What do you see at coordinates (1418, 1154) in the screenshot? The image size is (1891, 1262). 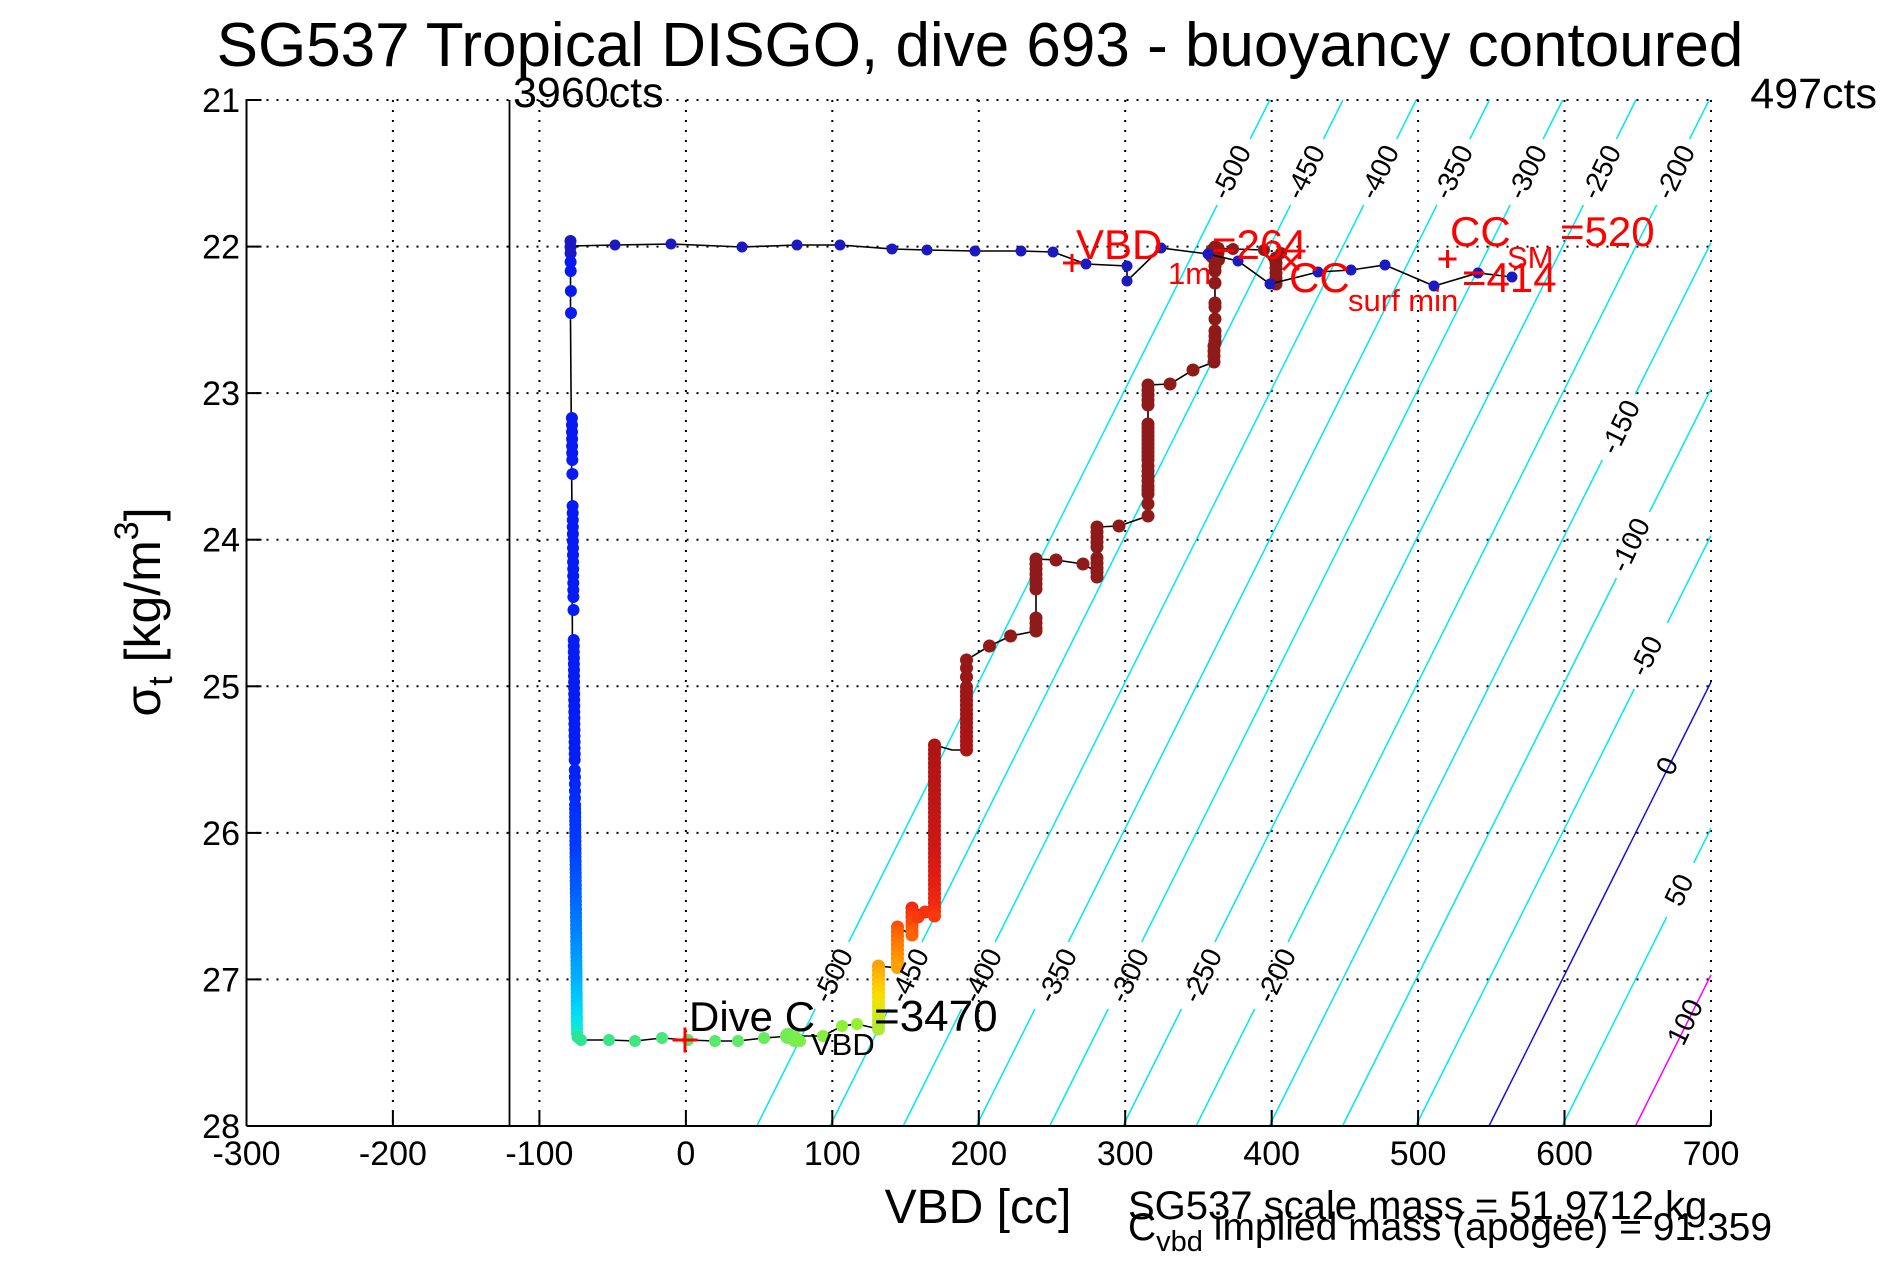 I see `svg-text: 500` at bounding box center [1418, 1154].